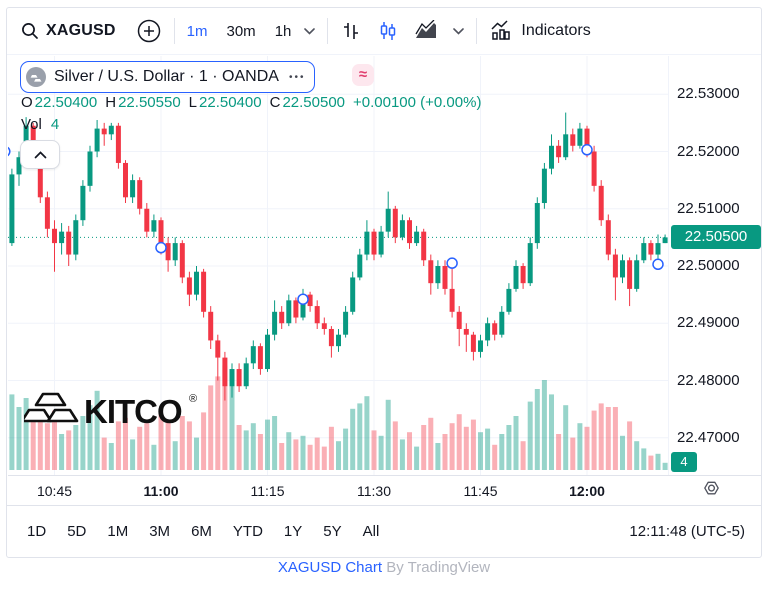 Image resolution: width=768 pixels, height=590 pixels. Describe the element at coordinates (267, 491) in the screenshot. I see `time-axis-label: 11:15` at that location.